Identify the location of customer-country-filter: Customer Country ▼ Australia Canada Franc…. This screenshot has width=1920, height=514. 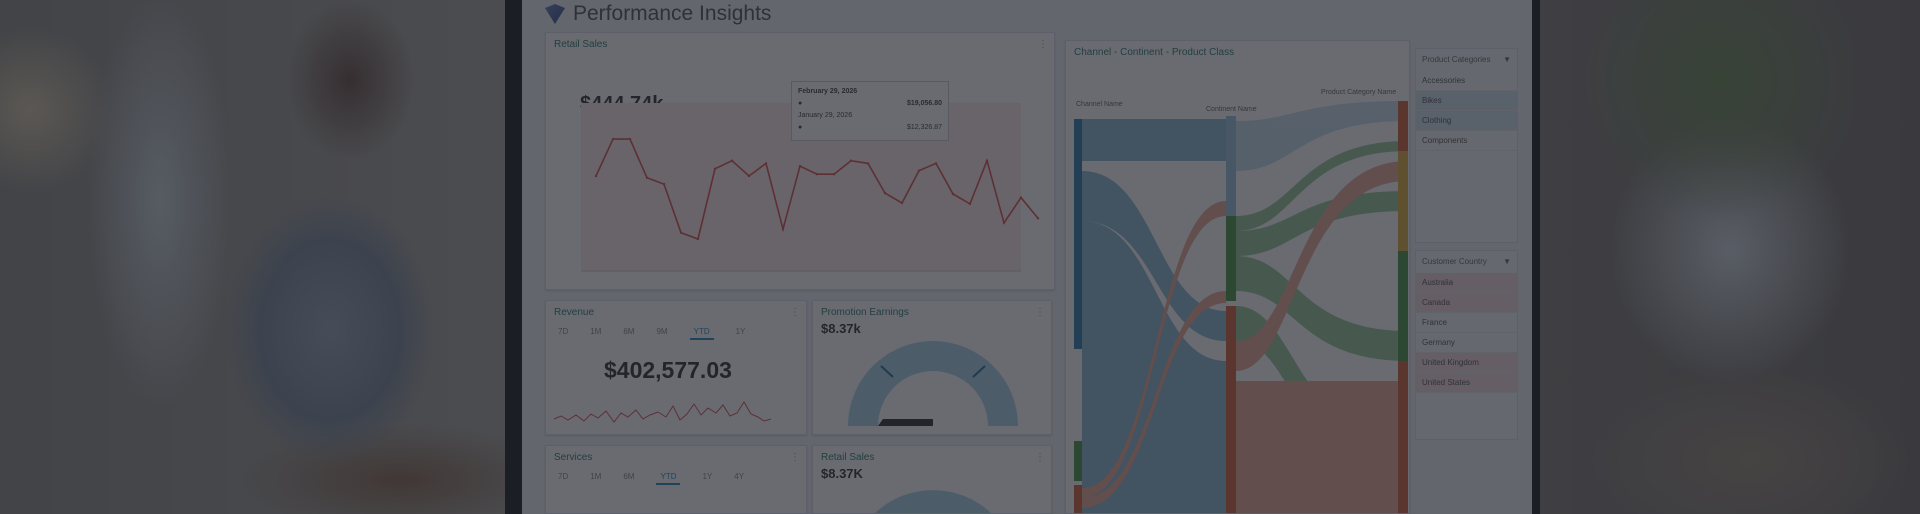
(1466, 345).